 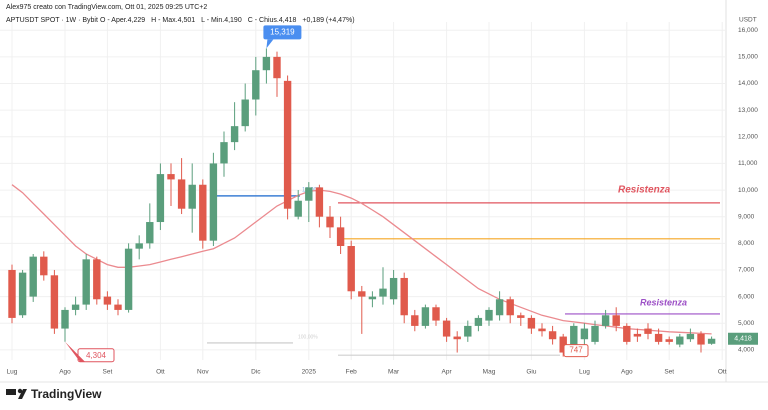 What do you see at coordinates (746, 323) in the screenshot?
I see `y-tick-label: 5,000` at bounding box center [746, 323].